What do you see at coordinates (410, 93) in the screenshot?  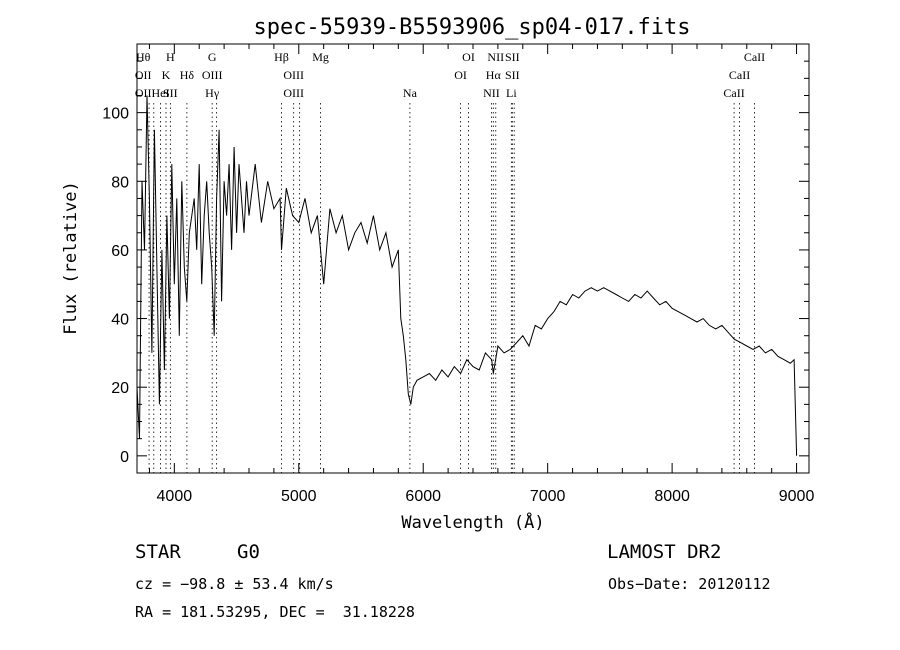 I see `line-marker-label: Na` at bounding box center [410, 93].